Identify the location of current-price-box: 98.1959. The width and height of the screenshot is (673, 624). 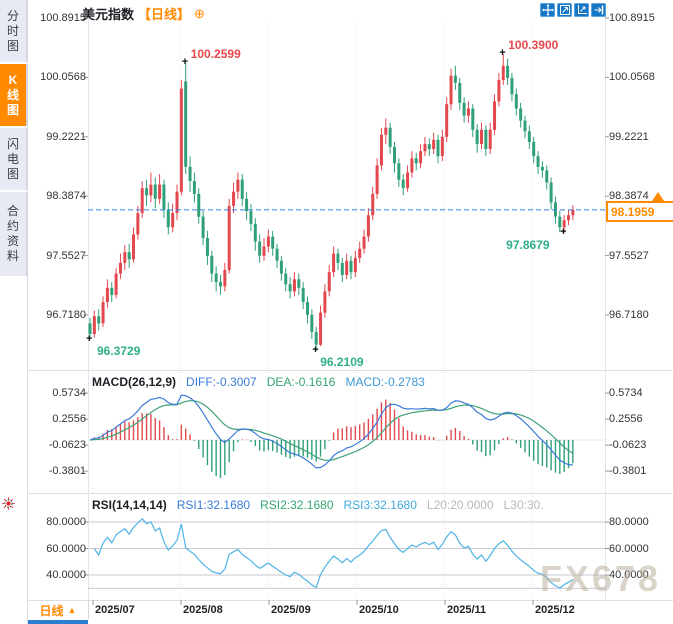
(639, 211).